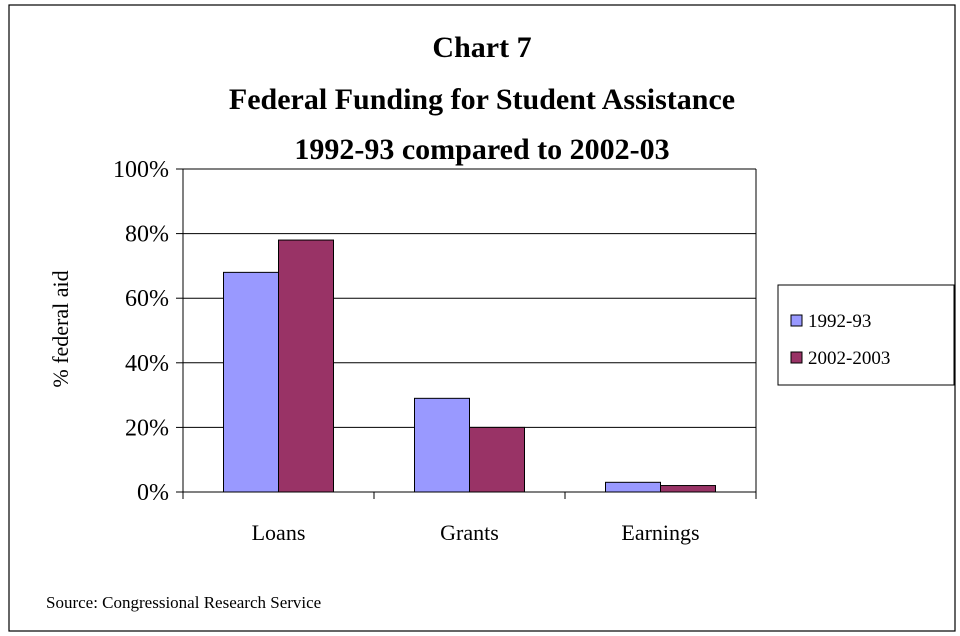 This screenshot has width=960, height=636. Describe the element at coordinates (469, 532) in the screenshot. I see `x-category-label-grants: Grants` at that location.